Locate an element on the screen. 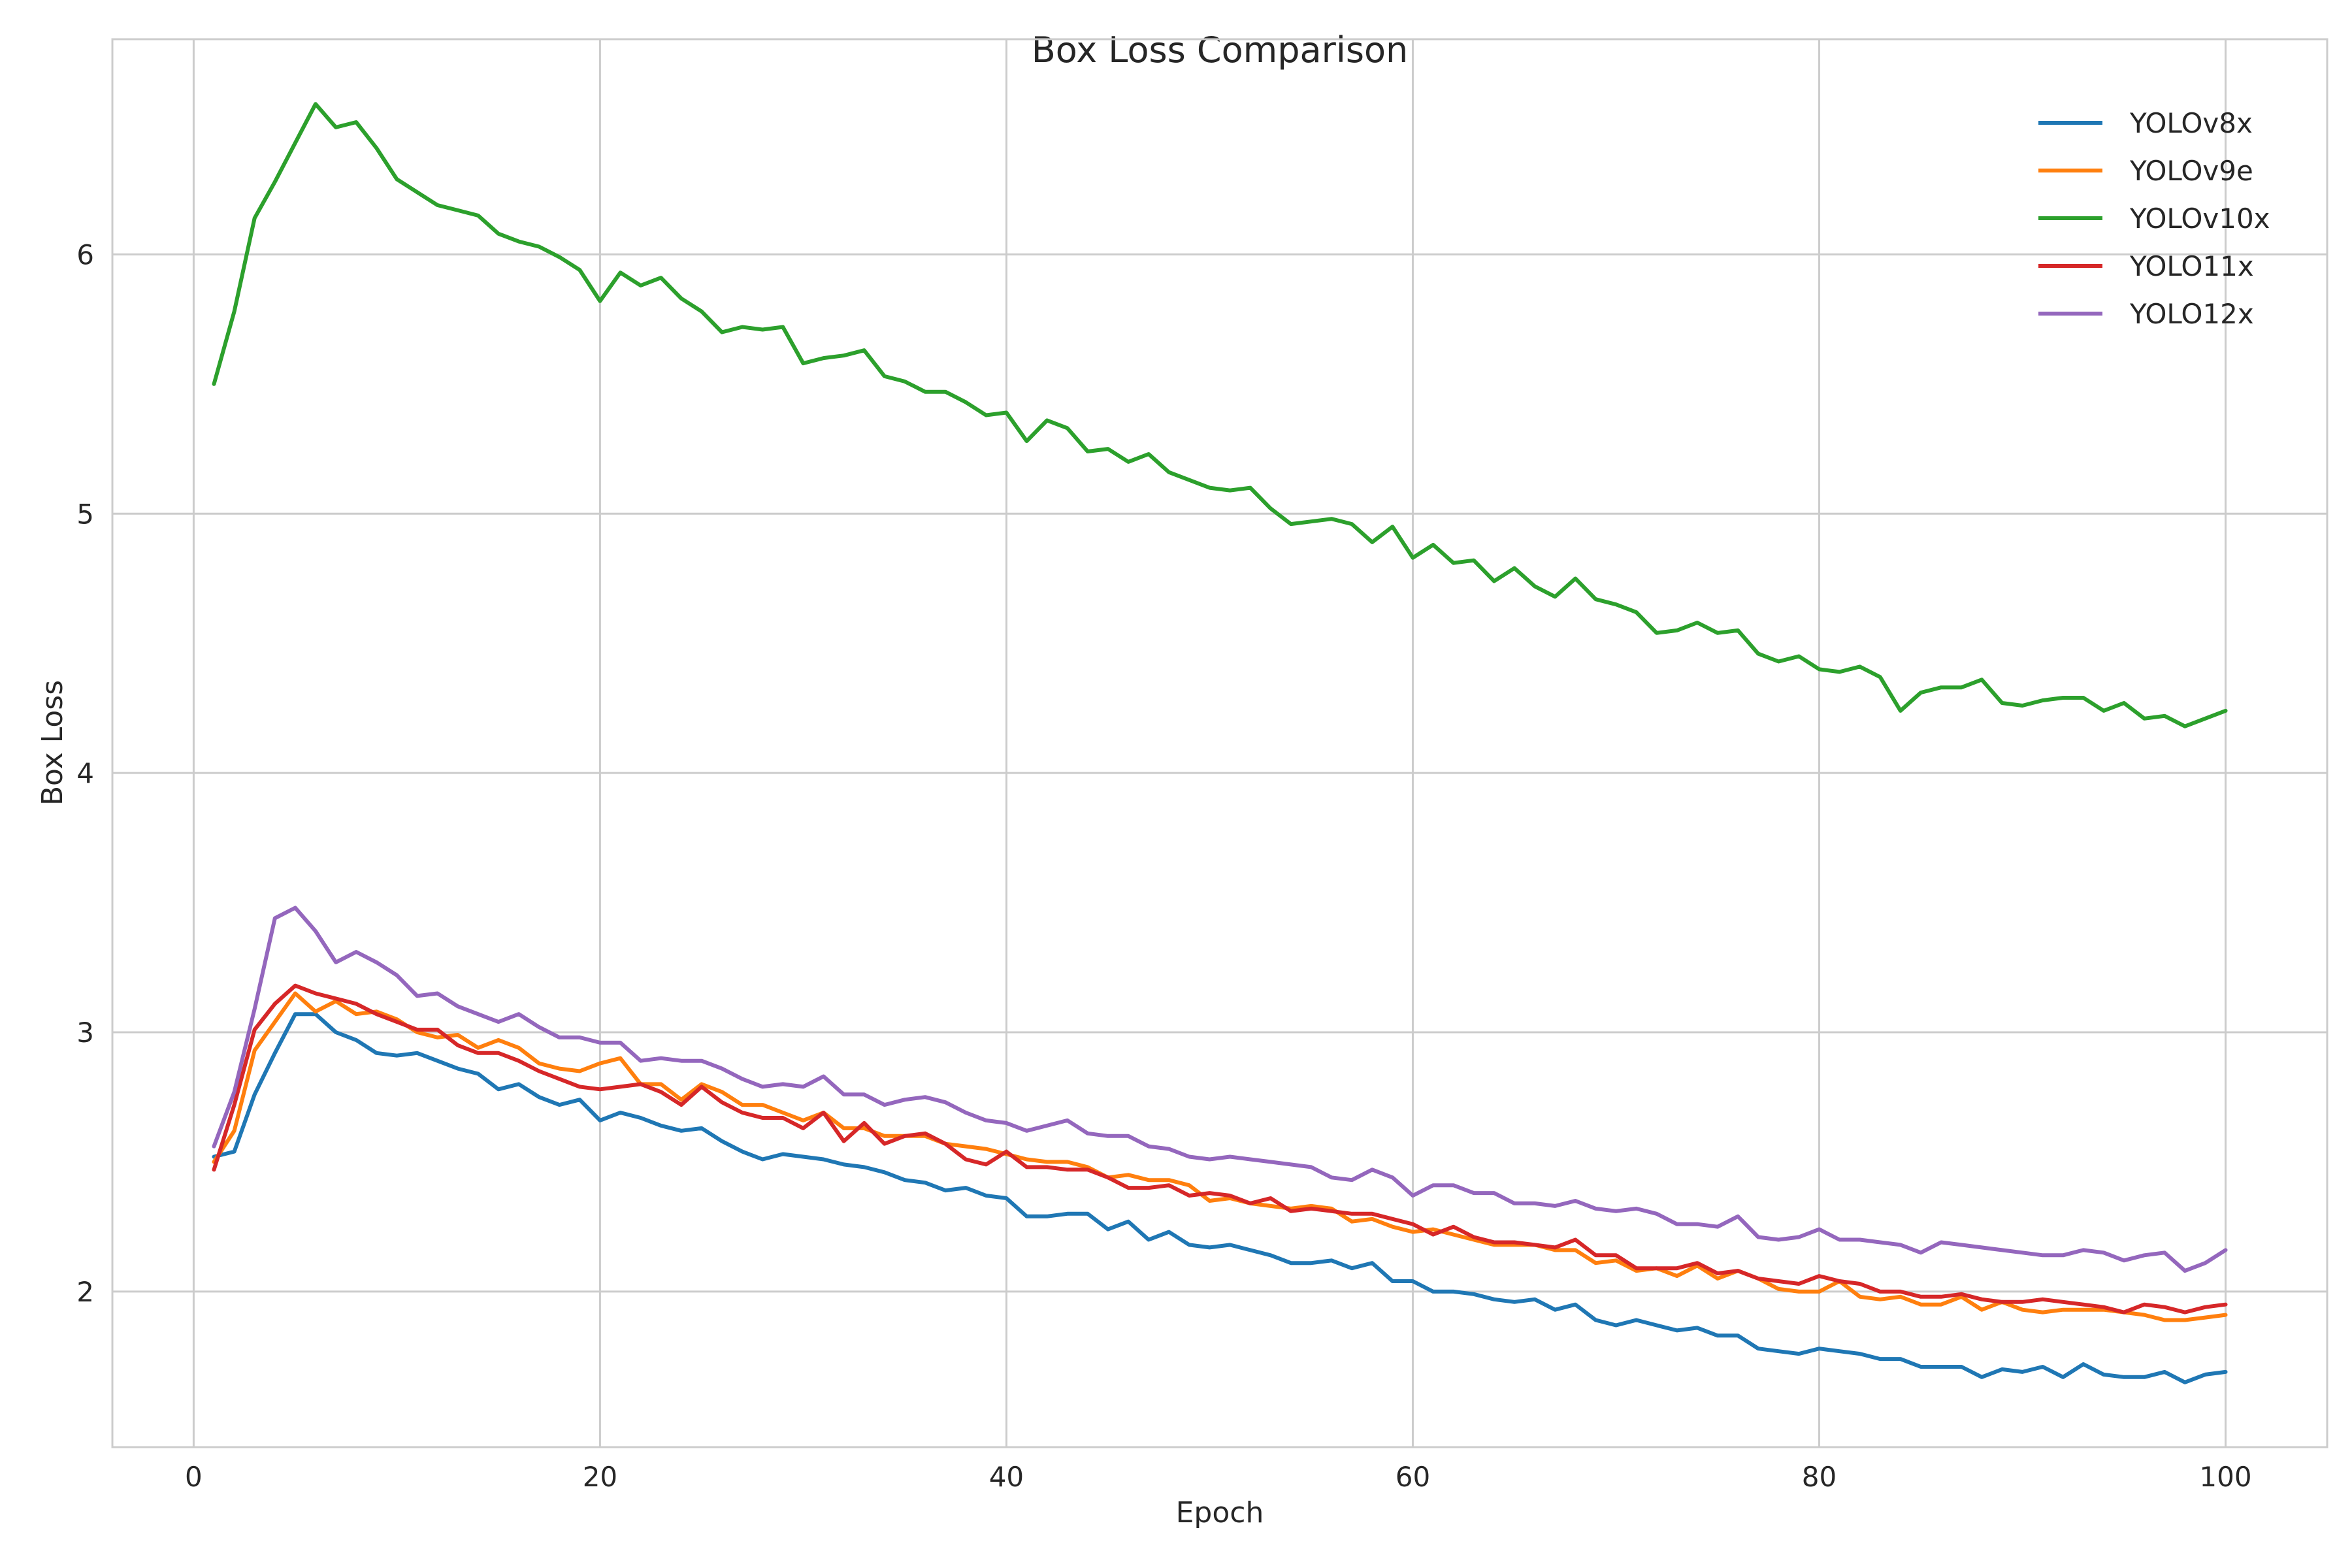  legend: YOLOv8x YOLOv9e YOLOv10x YOLO11x YOLO12x is located at coordinates (2154, 218).